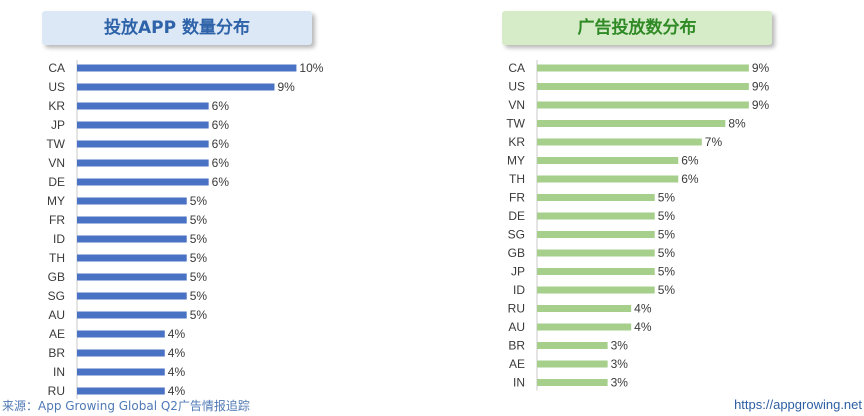 The width and height of the screenshot is (864, 416). Describe the element at coordinates (737, 124) in the screenshot. I see `value-label: 8%` at that location.